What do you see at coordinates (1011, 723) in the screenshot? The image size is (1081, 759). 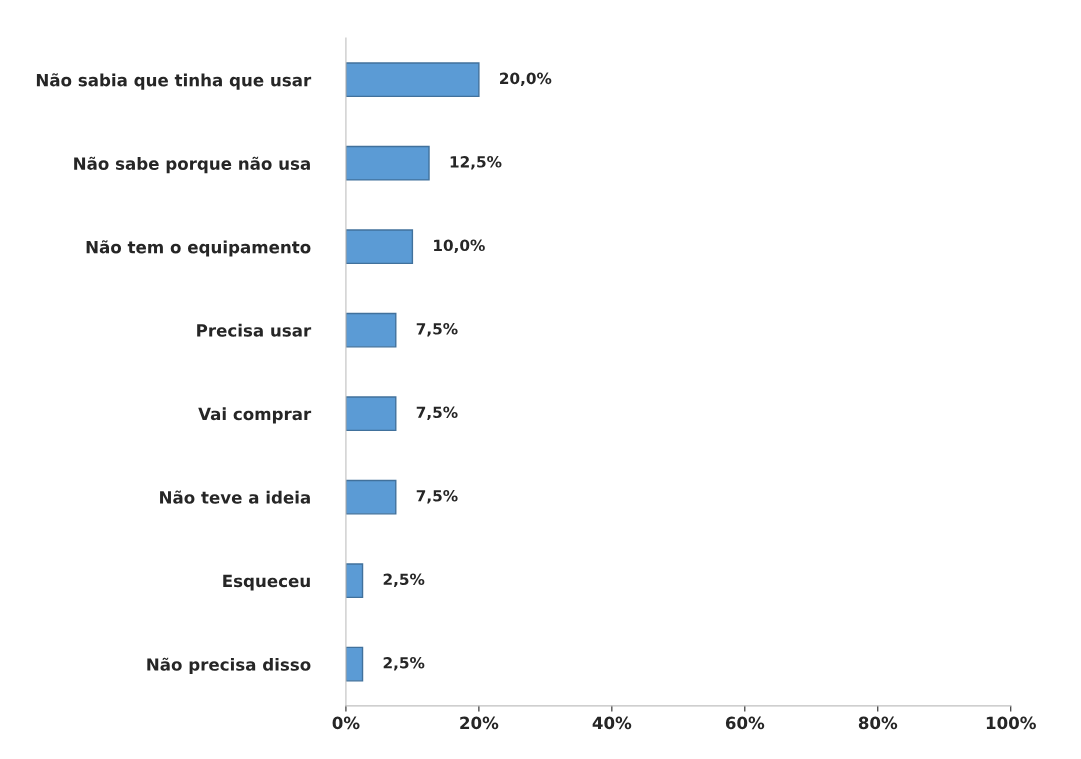 I see `x-tick-label: 100%` at bounding box center [1011, 723].